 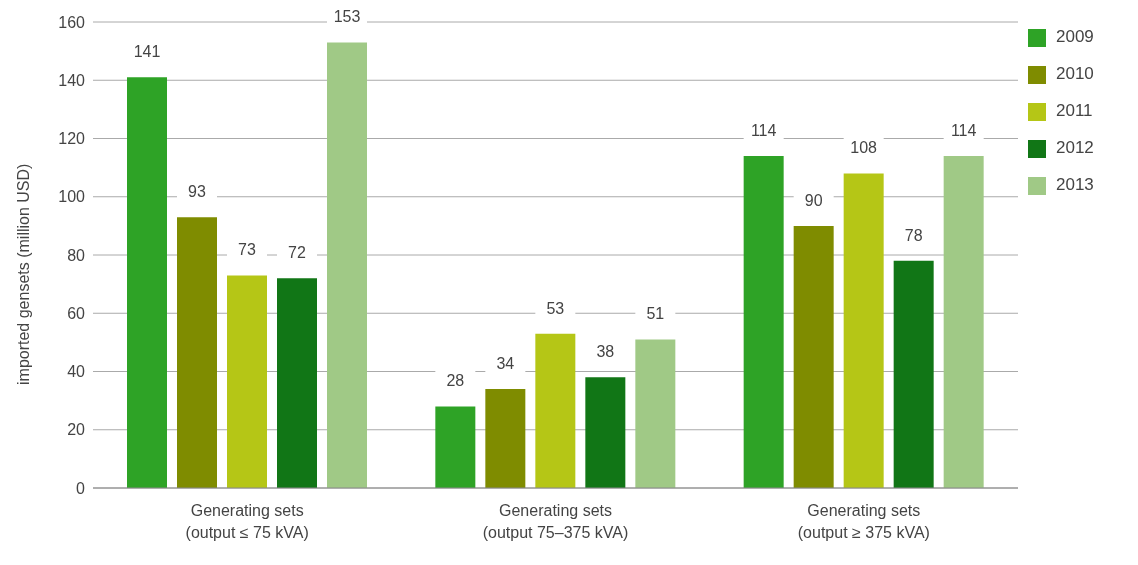 What do you see at coordinates (1075, 184) in the screenshot?
I see `legend-label: 2013` at bounding box center [1075, 184].